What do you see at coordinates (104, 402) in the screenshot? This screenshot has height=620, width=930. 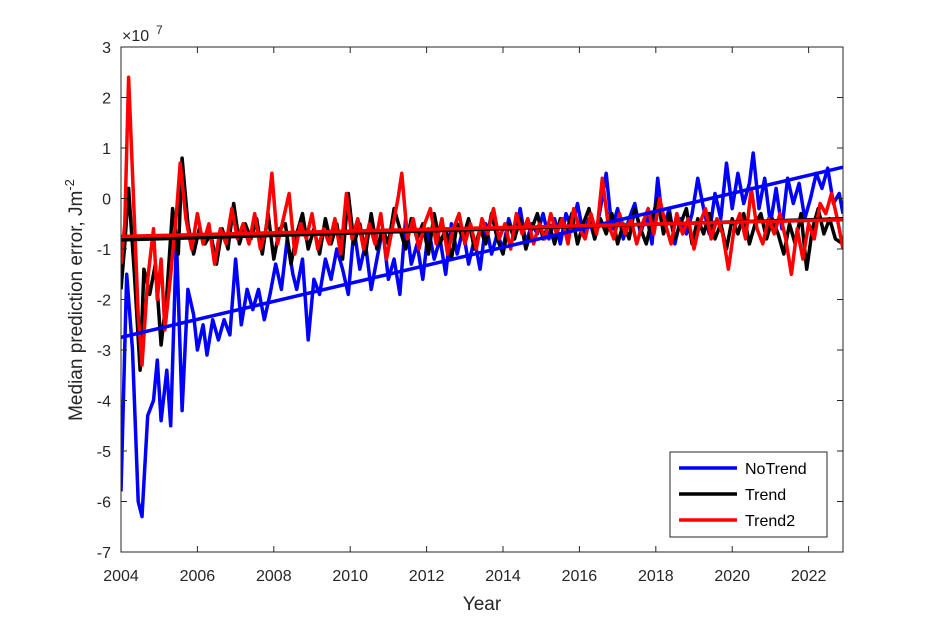 I see `y-tick-label: -4` at bounding box center [104, 402].